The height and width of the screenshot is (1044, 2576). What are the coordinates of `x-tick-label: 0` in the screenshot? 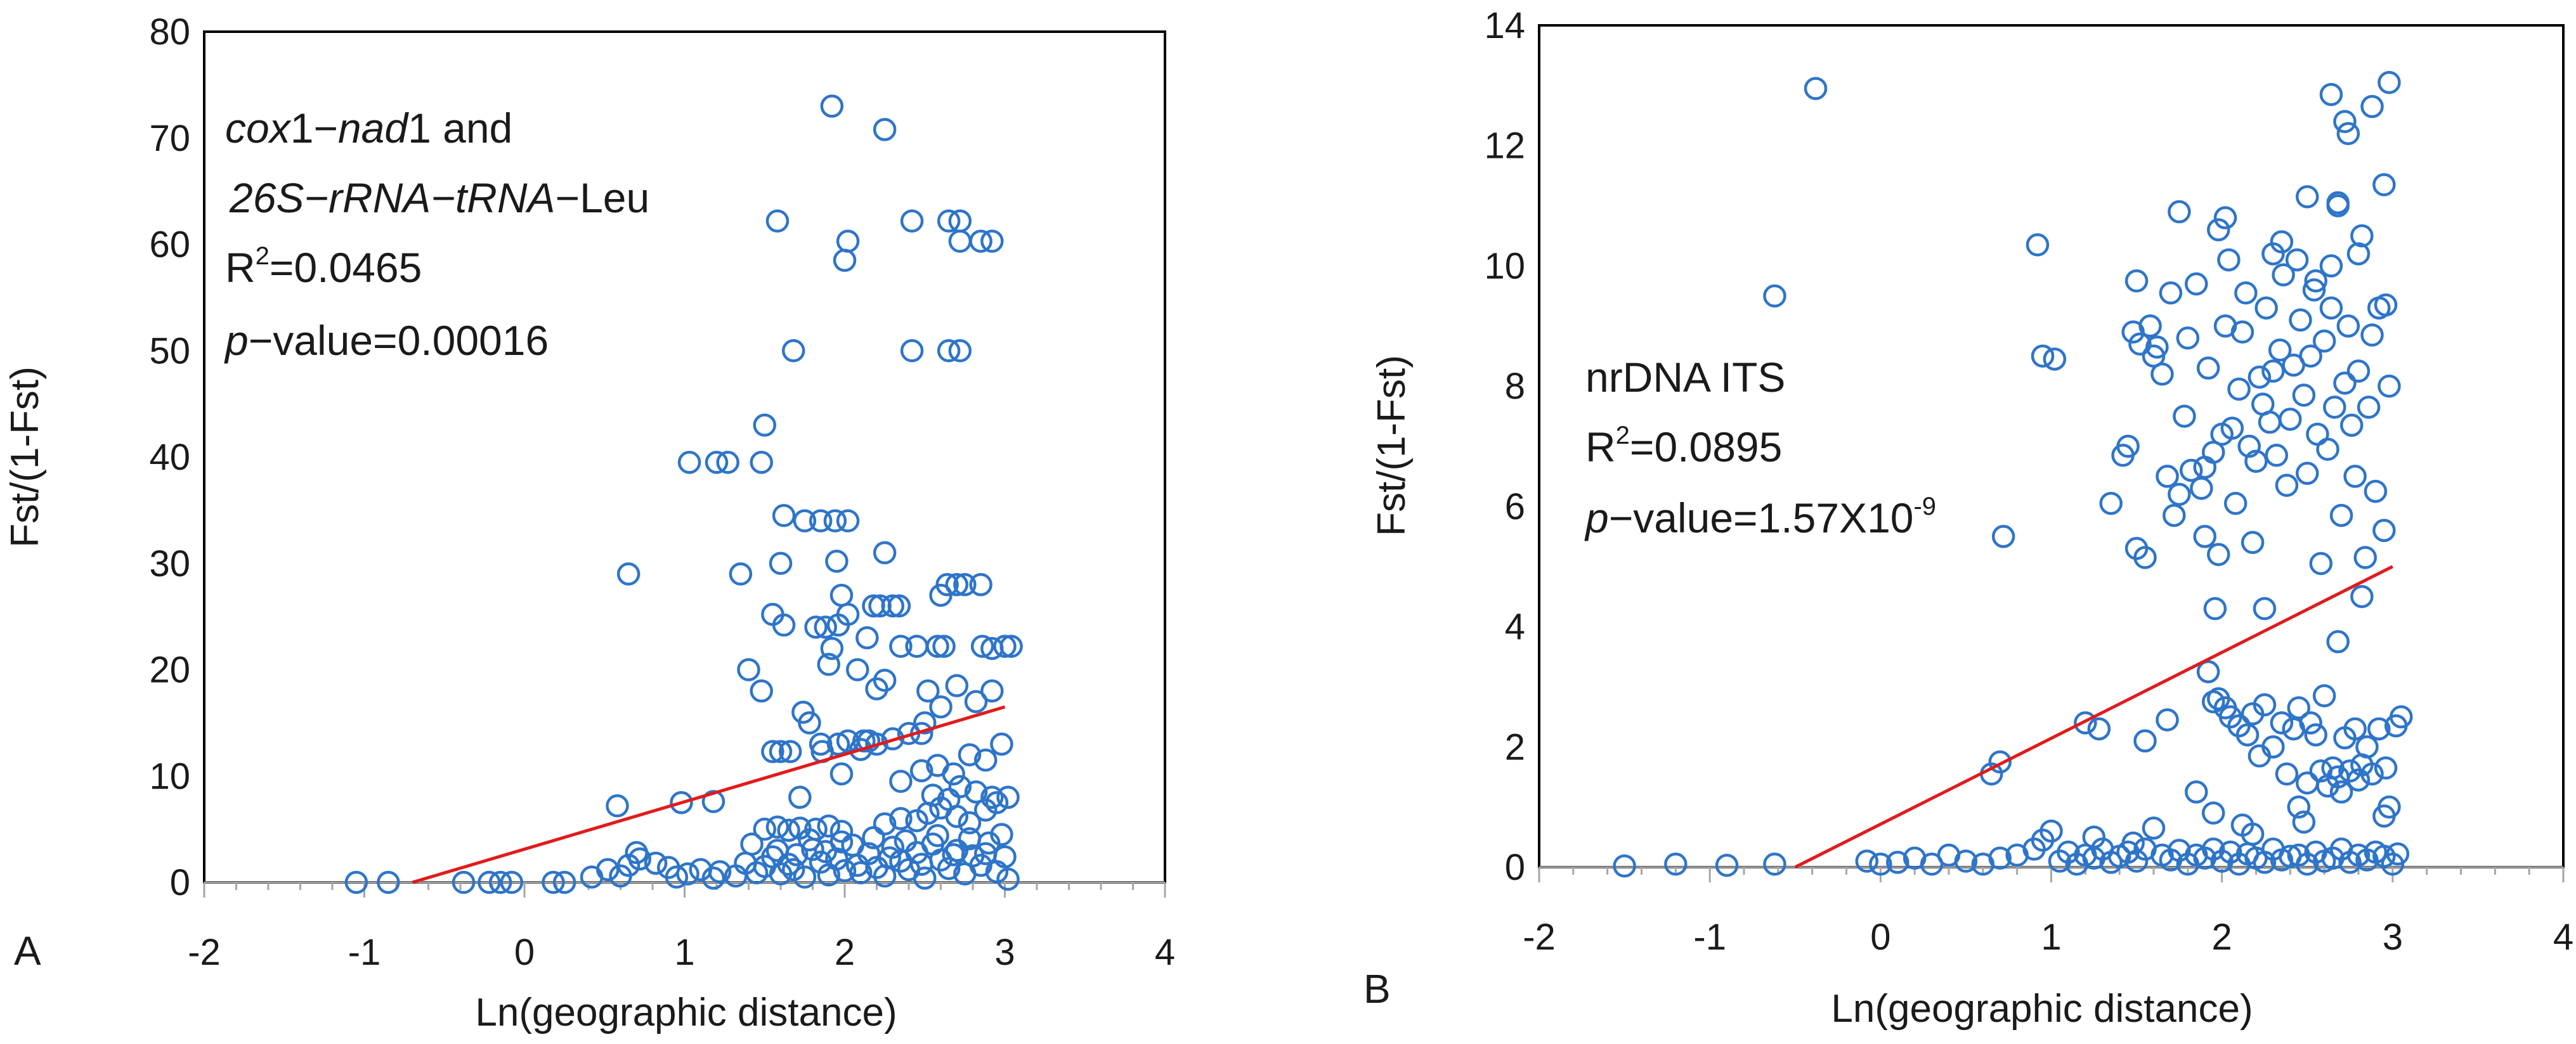 It's located at (1880, 938).